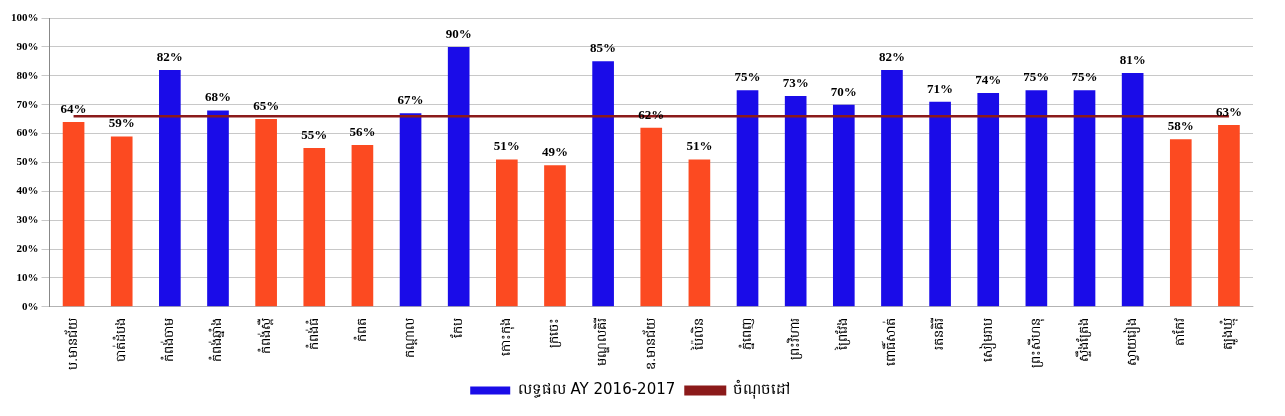  What do you see at coordinates (71, 344) in the screenshot?
I see `x-tick-label: ប.មានជ័យ` at bounding box center [71, 344].